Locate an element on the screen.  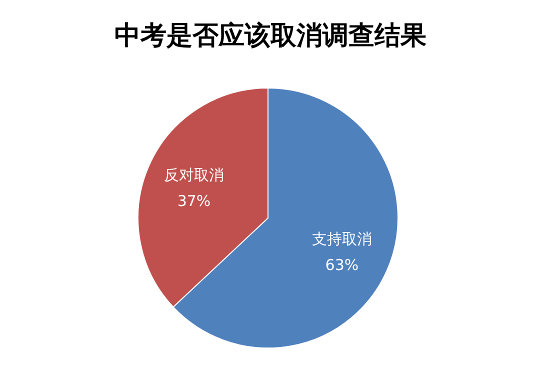
chart-title: 中考是否应该取消调查结果 is located at coordinates (270, 36).